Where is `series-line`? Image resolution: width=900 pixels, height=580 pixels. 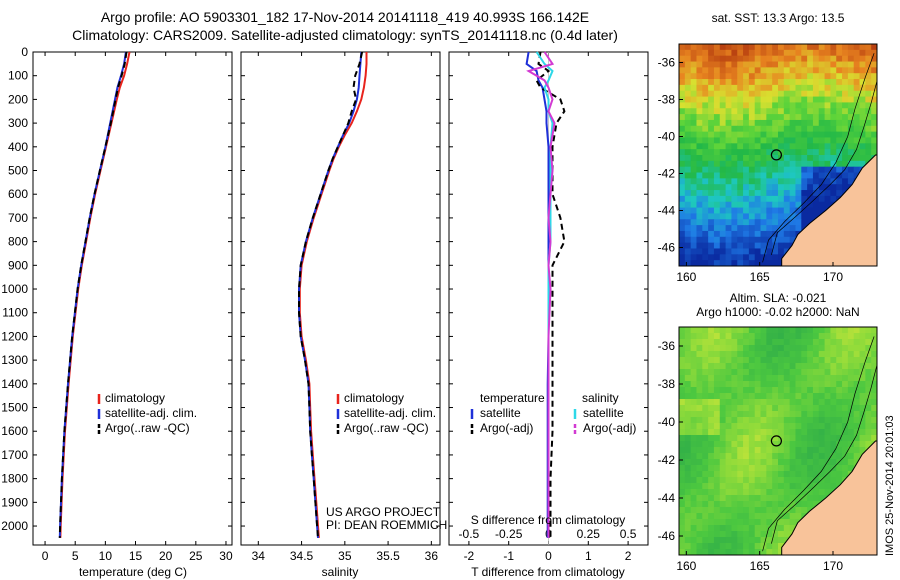
series-line is located at coordinates (541, 294).